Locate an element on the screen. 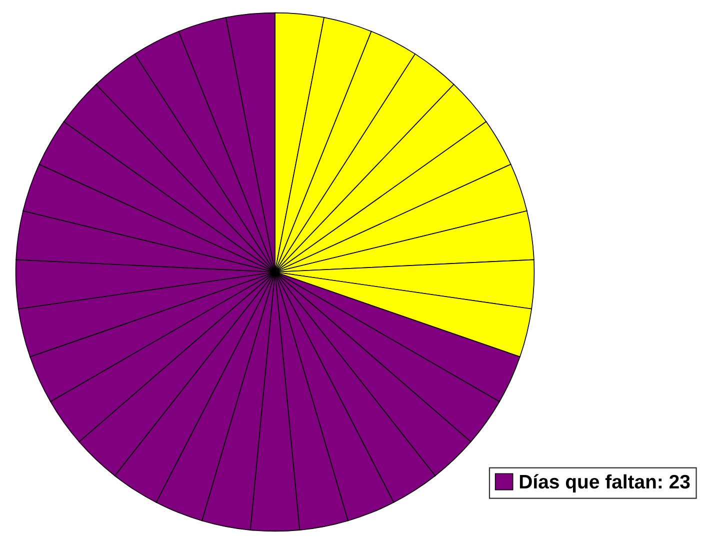 The image size is (720, 540). legend-label: Días que faltan: 23 is located at coordinates (605, 483).